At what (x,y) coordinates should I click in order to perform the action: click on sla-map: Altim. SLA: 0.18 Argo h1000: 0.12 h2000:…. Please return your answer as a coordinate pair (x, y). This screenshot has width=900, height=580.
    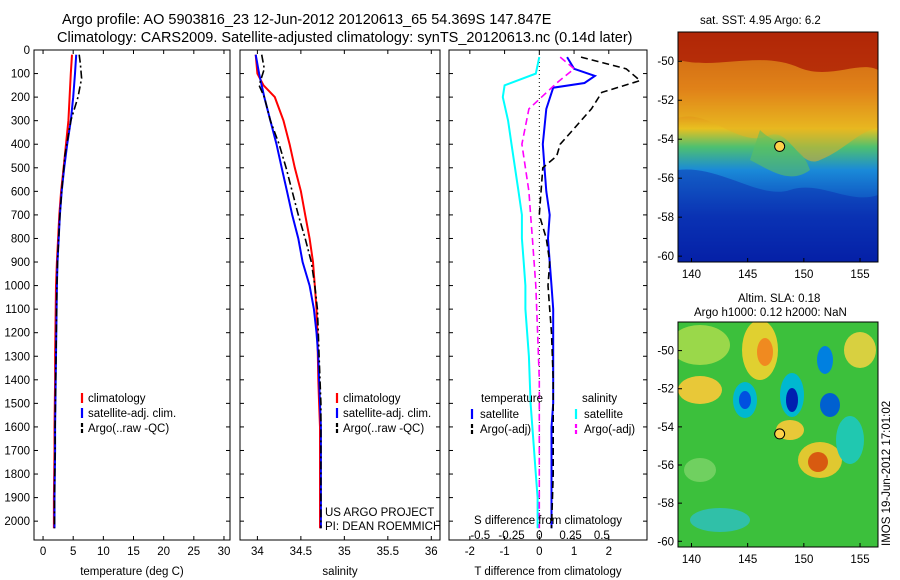
    Looking at the image, I should click on (768, 429).